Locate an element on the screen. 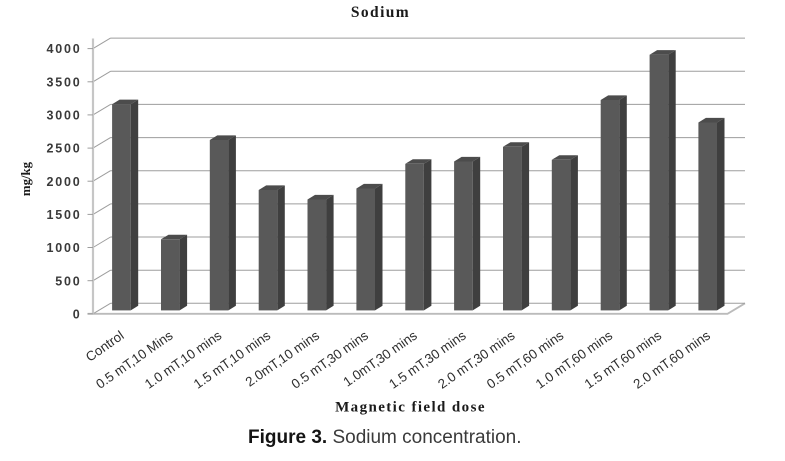 The image size is (785, 461). svg-text: mg/kg is located at coordinates (26, 178).